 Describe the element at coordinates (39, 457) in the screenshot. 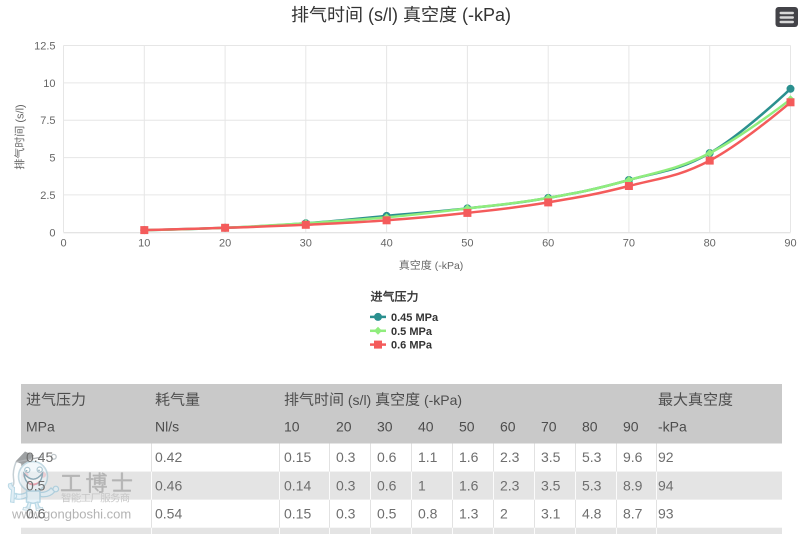

I see `svg-text: 0.45` at that location.